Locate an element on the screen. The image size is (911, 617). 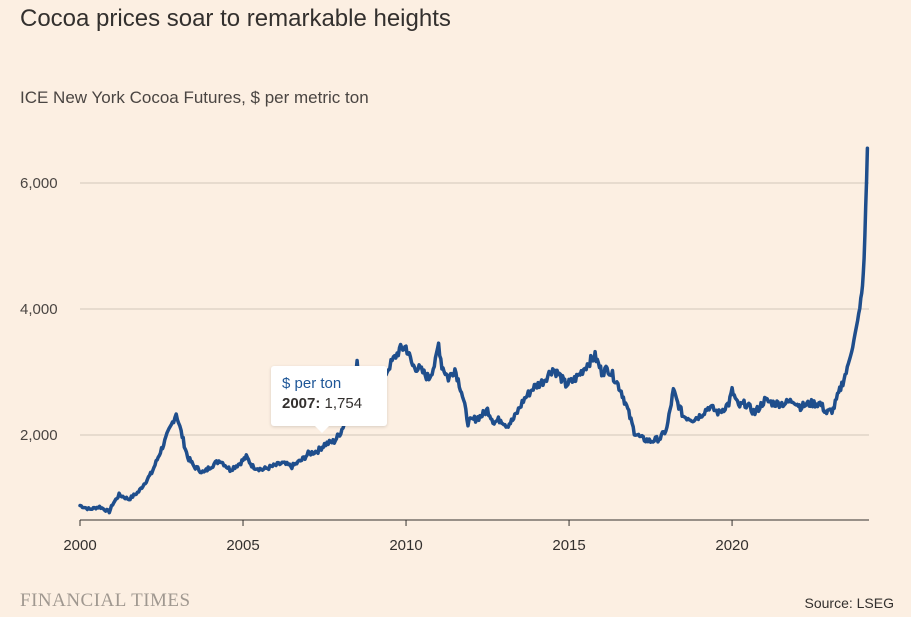
y-axis-ticks: 2,000 4,000 6,000 is located at coordinates (39, 309).